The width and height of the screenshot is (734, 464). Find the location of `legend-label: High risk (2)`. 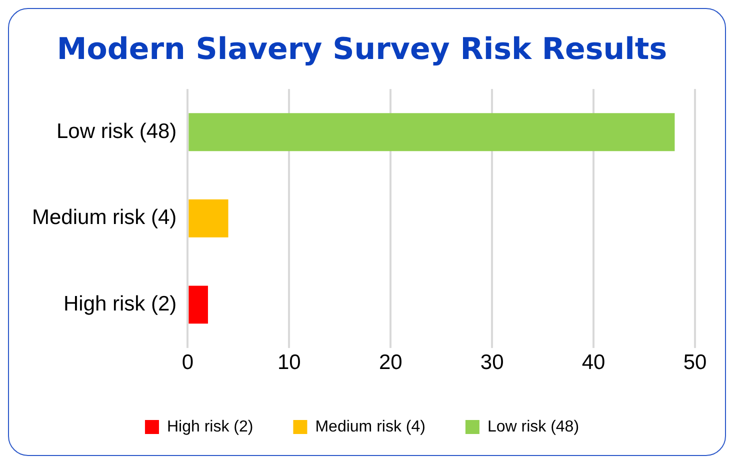

legend-label: High risk (2) is located at coordinates (210, 427).